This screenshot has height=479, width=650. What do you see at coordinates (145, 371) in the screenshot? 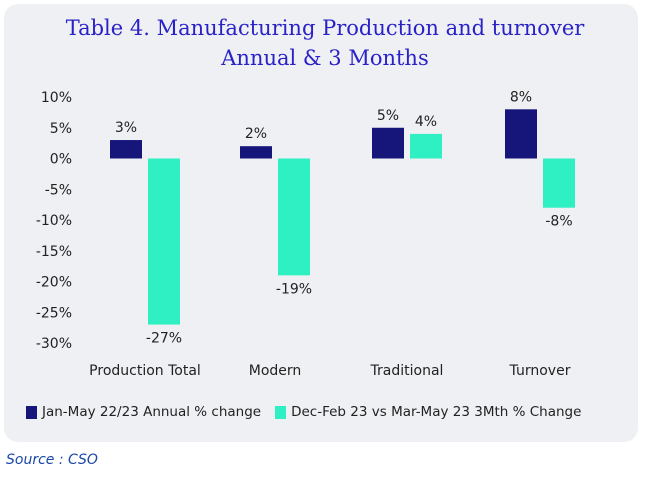
I see `x-category-label: Production Total` at bounding box center [145, 371].